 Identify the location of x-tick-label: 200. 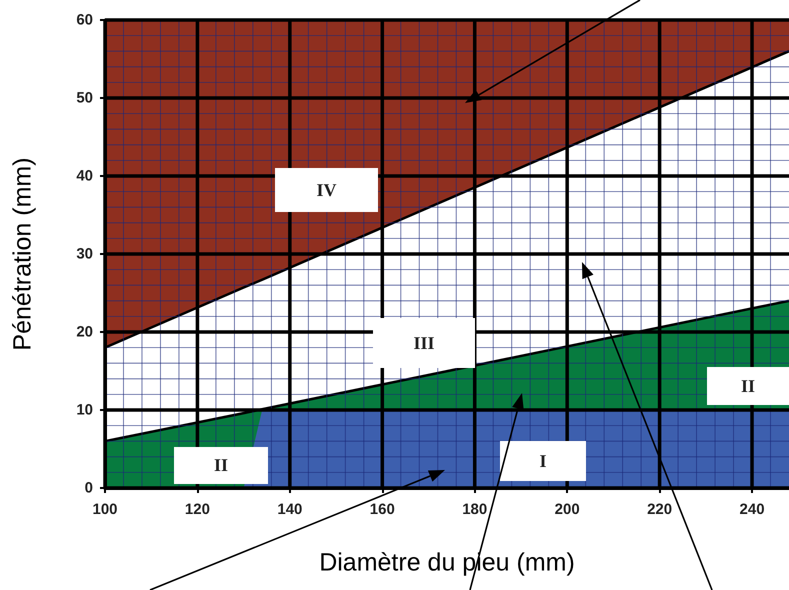
(567, 509).